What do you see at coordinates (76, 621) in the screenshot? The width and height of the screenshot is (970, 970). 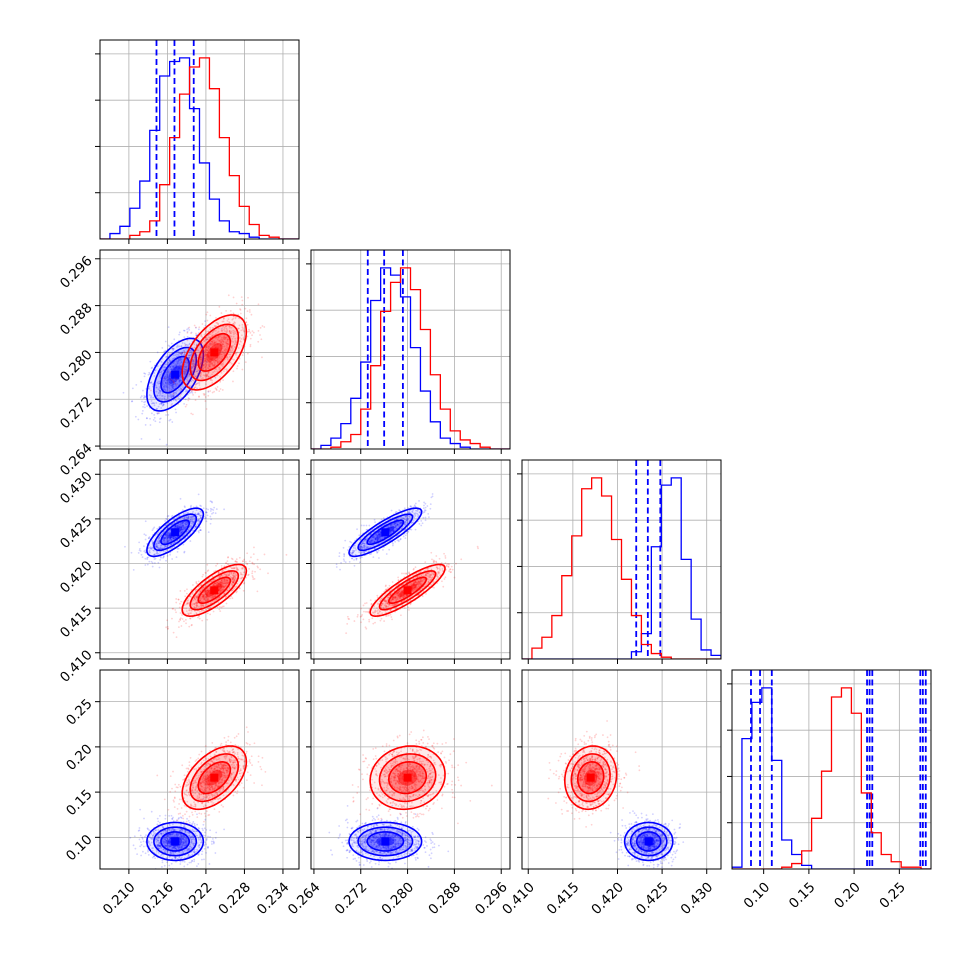 I see `y-tick-label-2-1: 0.415` at bounding box center [76, 621].